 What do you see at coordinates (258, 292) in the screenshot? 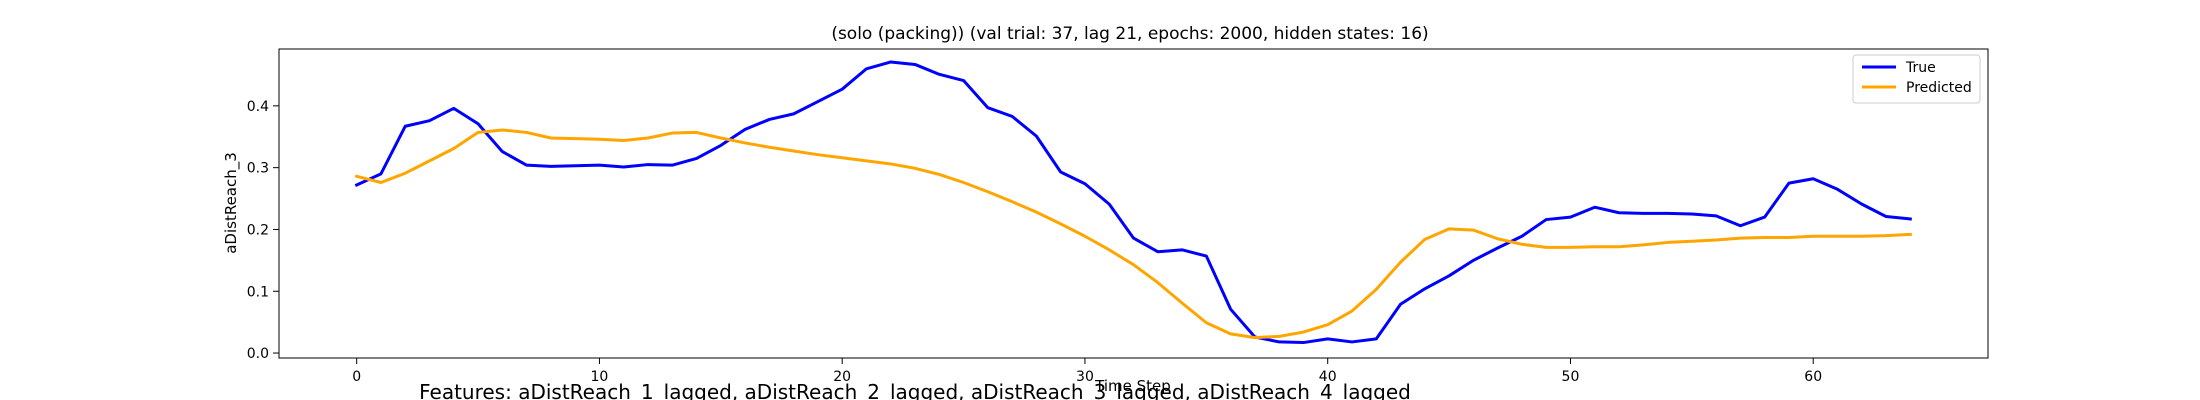
I see `y-tick-label: 0.1` at bounding box center [258, 292].